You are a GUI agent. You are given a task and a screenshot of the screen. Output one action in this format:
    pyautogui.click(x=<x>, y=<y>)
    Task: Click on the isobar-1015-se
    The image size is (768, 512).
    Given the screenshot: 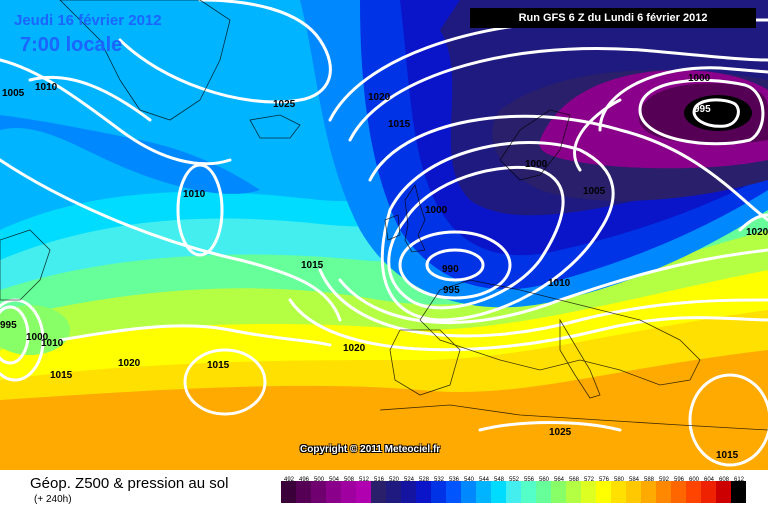 What is the action you would take?
    pyautogui.click(x=728, y=420)
    